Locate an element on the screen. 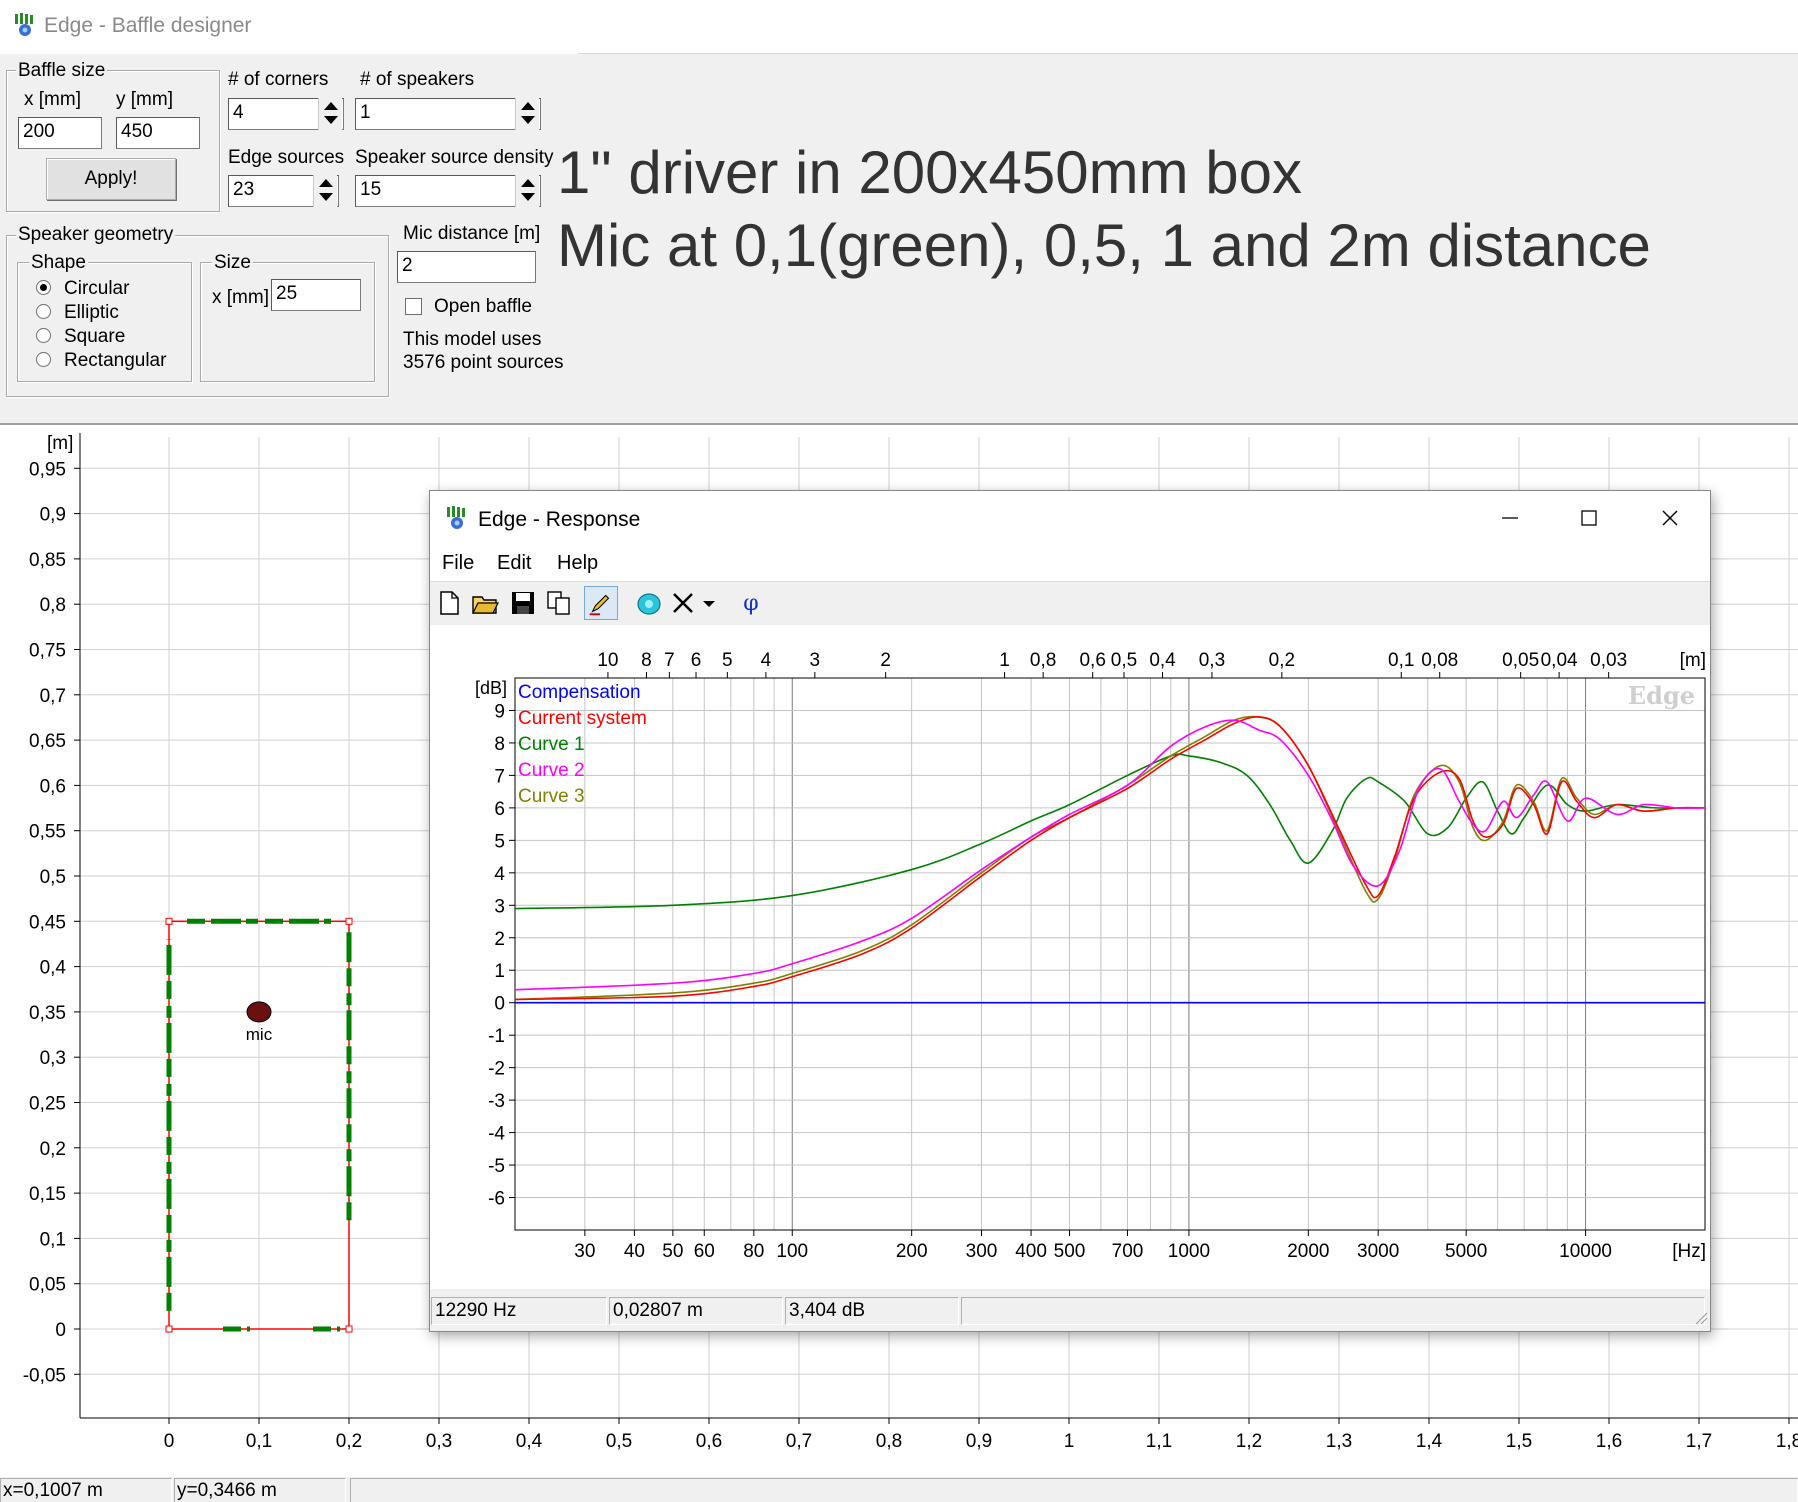 The height and width of the screenshot is (1502, 1798). shape-elliptic-label: Elliptic is located at coordinates (91, 312).